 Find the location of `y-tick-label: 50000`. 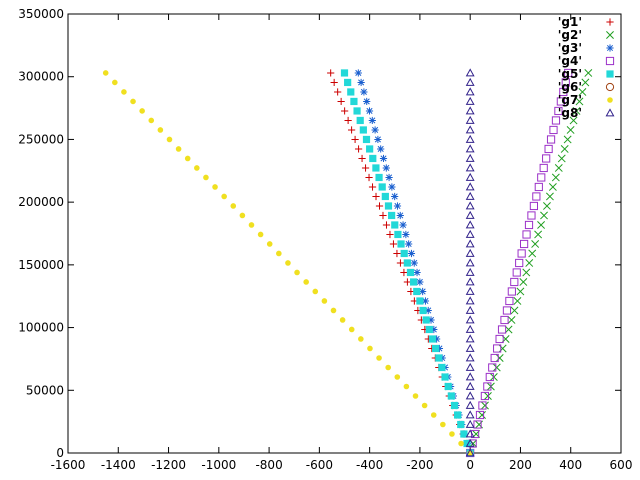

y-tick-label: 50000 is located at coordinates (45, 390).